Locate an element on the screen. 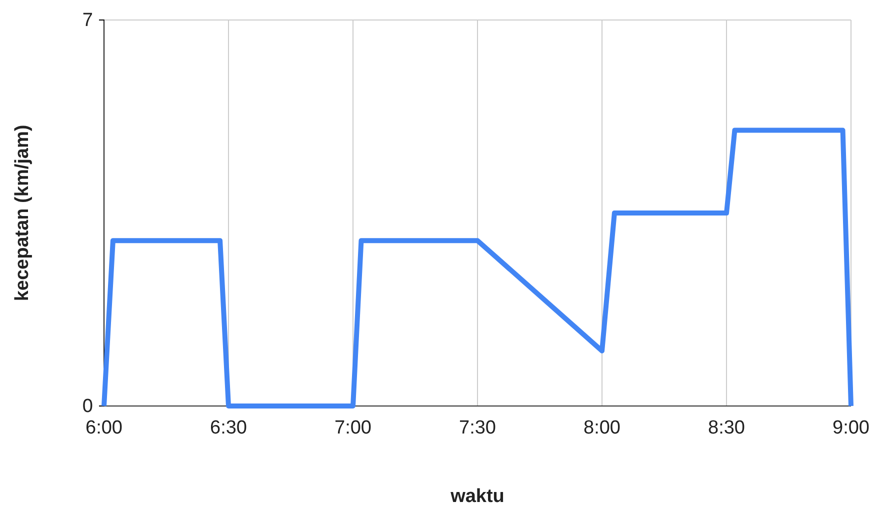 This screenshot has width=877, height=508. y-tick-label: 0 is located at coordinates (87, 407).